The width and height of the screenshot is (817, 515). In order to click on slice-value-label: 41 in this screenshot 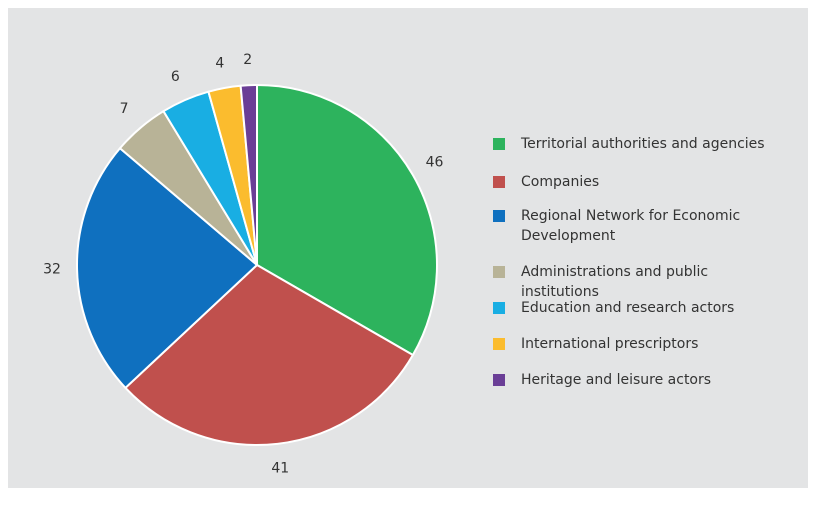, I will do `click(280, 469)`.